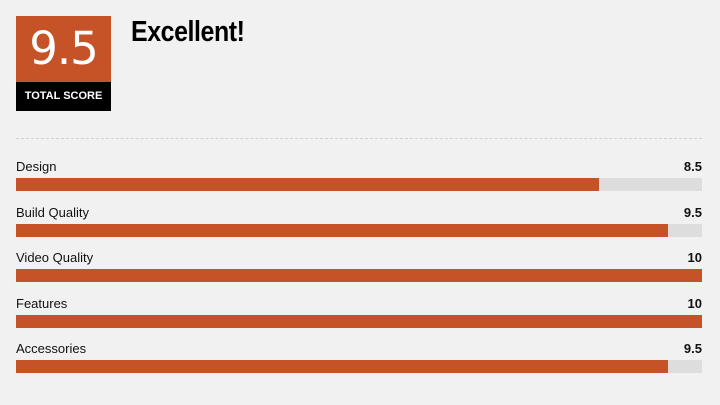 This screenshot has height=405, width=720. I want to click on criterion-build-quality: Build Quality 9.5, so click(359, 227).